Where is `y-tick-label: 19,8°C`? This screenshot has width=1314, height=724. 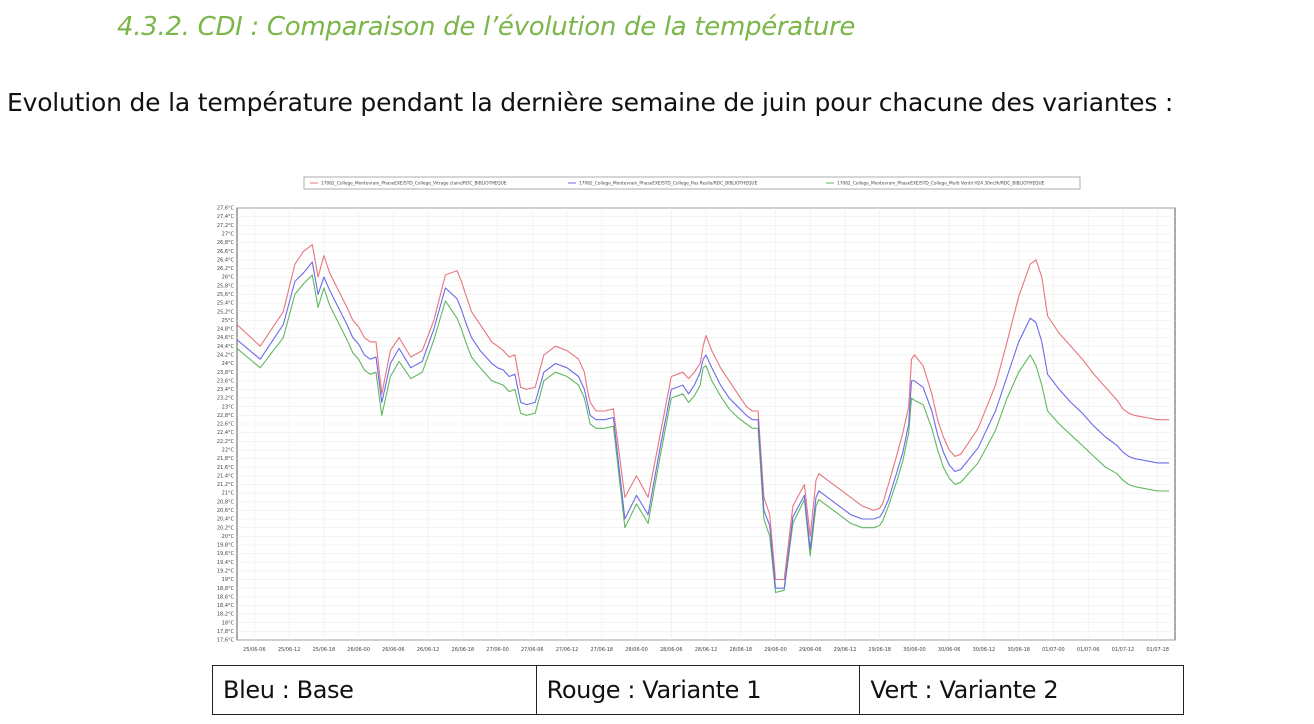
y-tick-label: 19,8°C is located at coordinates (226, 546).